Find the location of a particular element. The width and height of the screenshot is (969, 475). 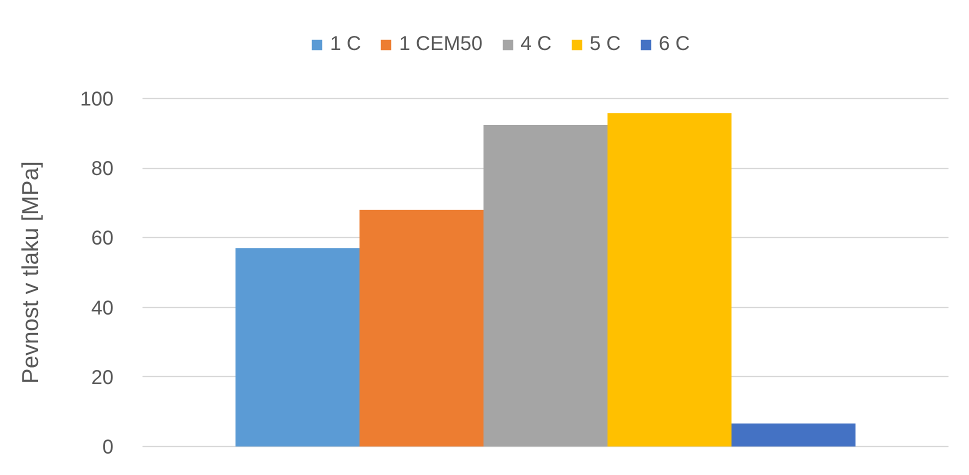

y-tick-label: 40 is located at coordinates (102, 308).